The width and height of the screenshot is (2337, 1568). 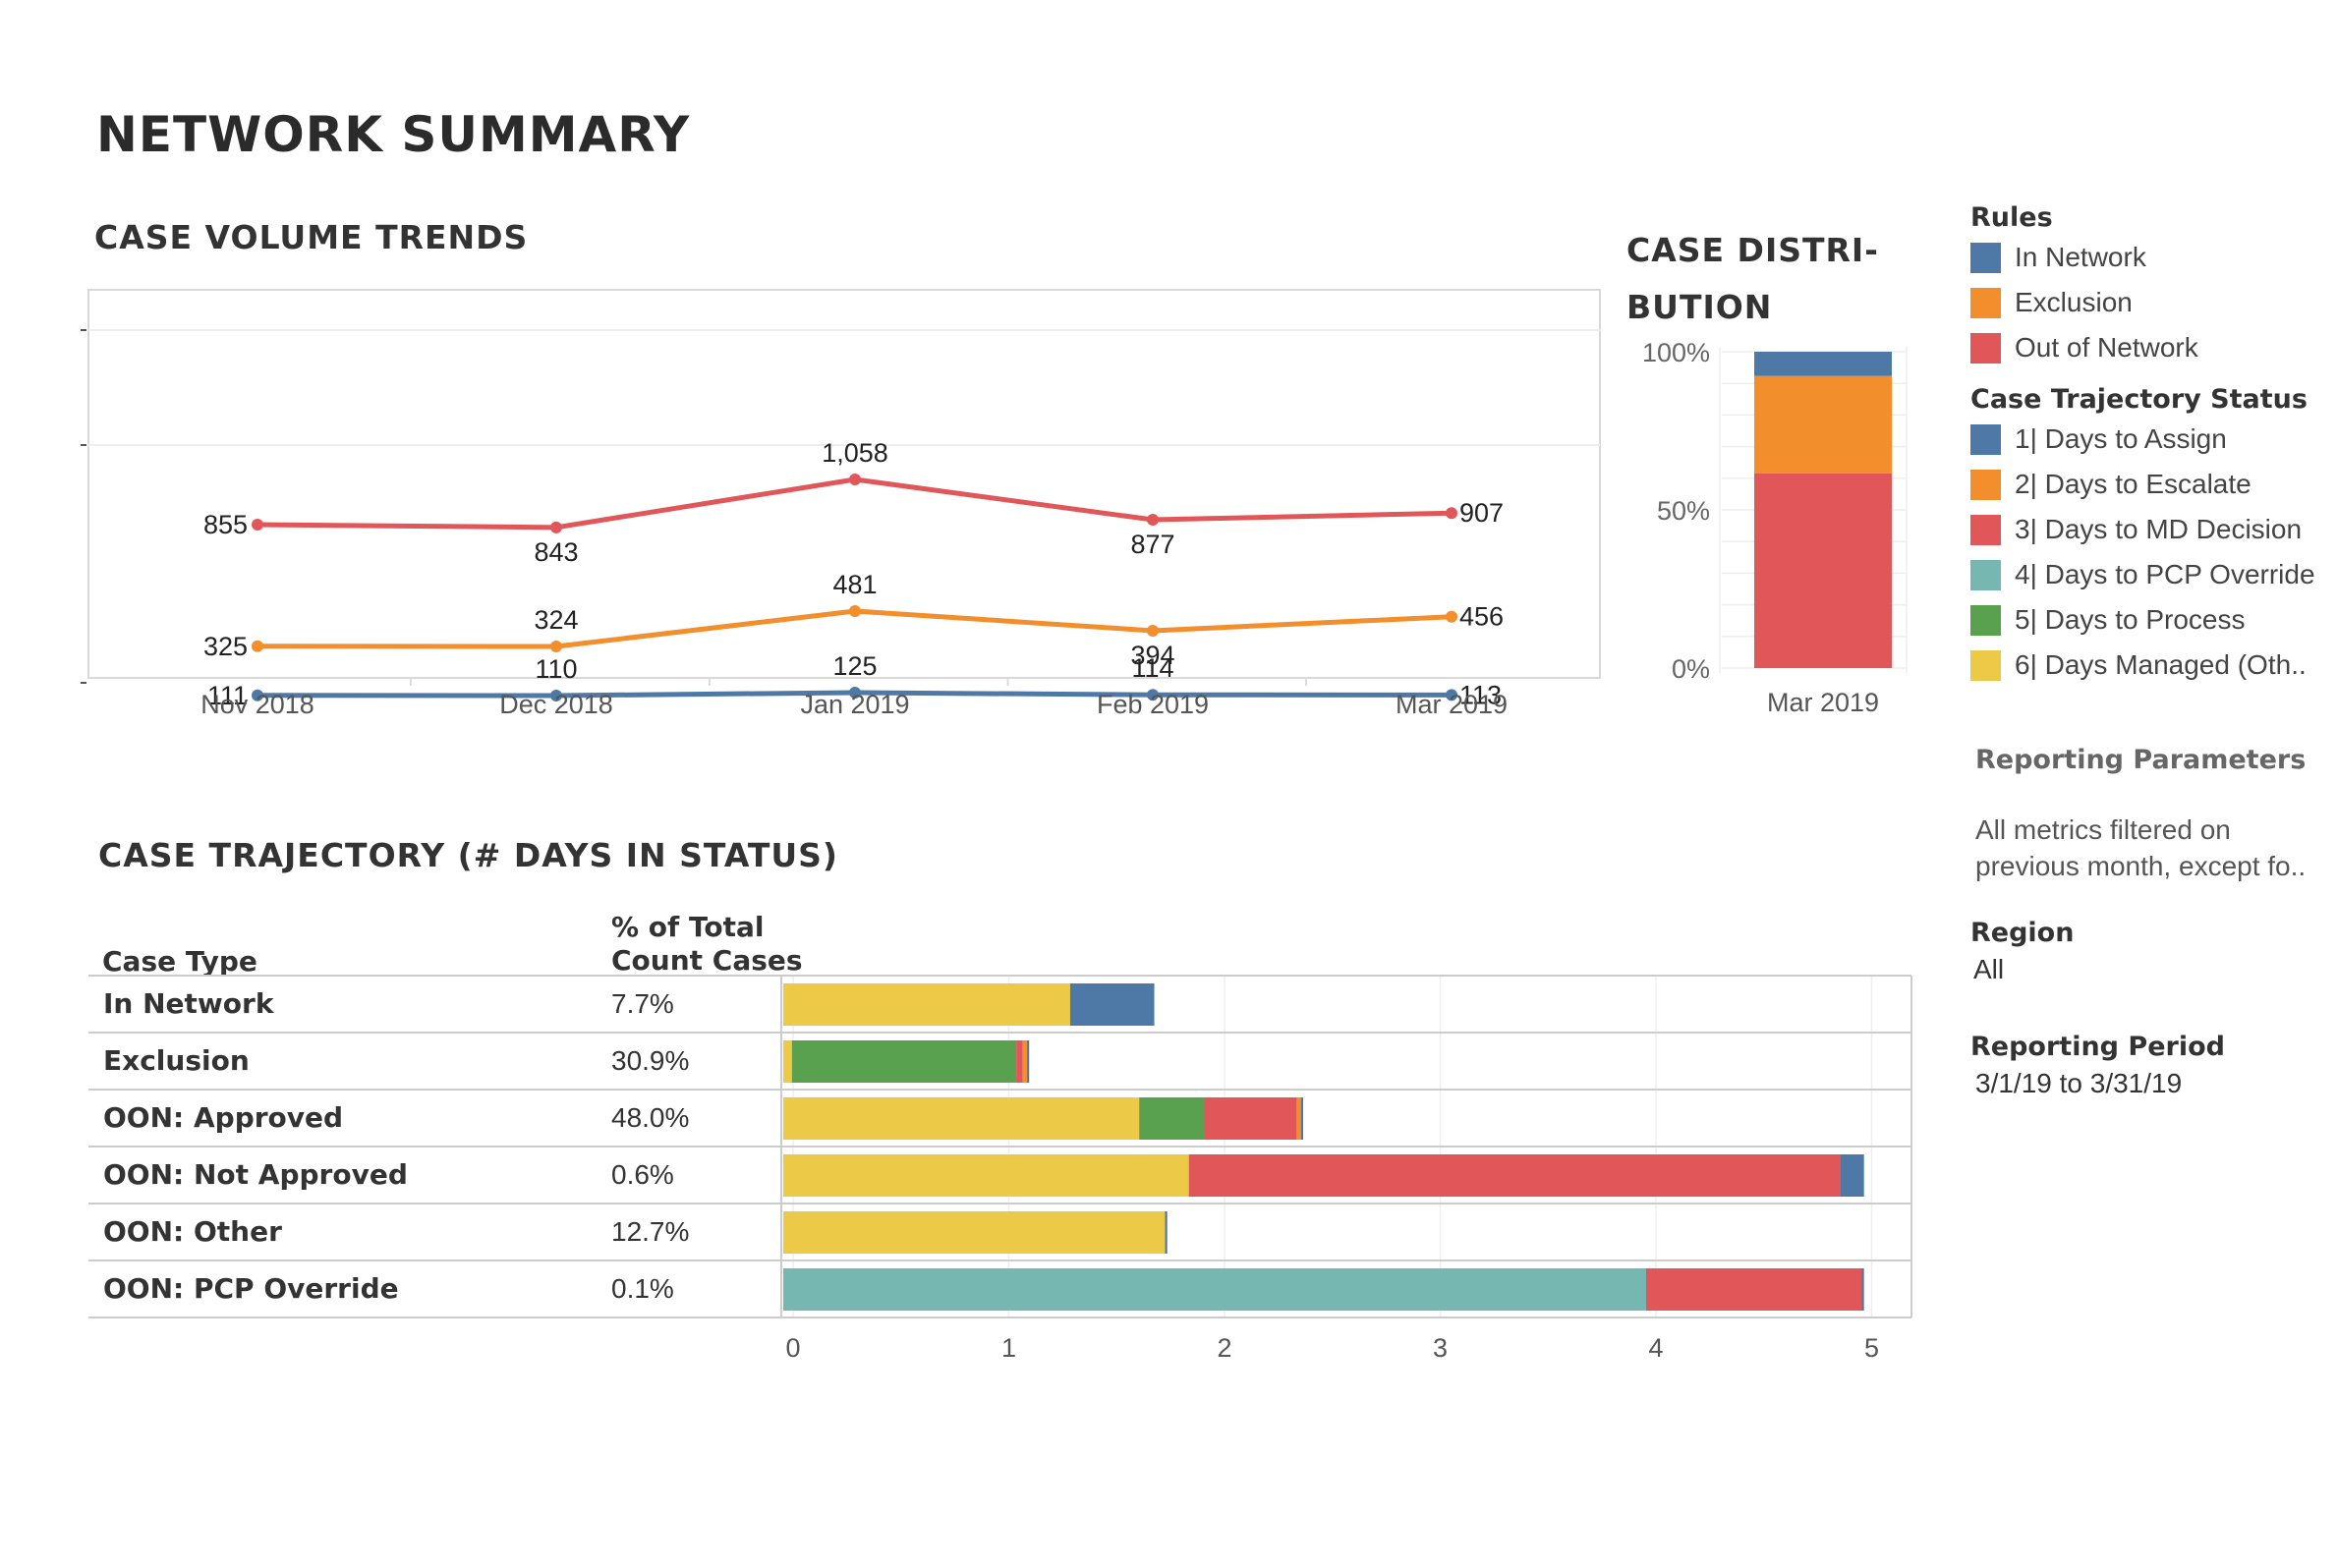 What do you see at coordinates (2152, 347) in the screenshot?
I see `legend-rule-out-of-network: Out of Network` at bounding box center [2152, 347].